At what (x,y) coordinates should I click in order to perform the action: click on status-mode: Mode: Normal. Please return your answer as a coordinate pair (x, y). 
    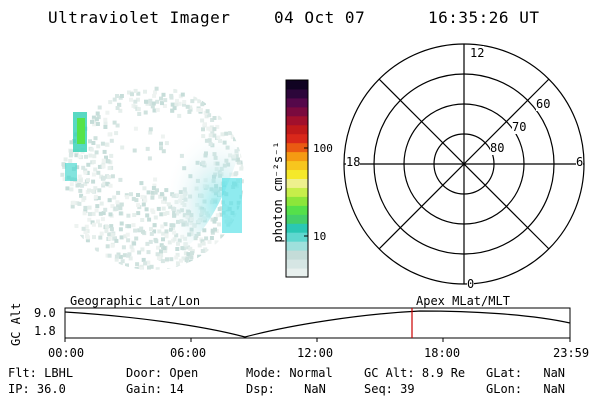
    Looking at the image, I should click on (289, 373).